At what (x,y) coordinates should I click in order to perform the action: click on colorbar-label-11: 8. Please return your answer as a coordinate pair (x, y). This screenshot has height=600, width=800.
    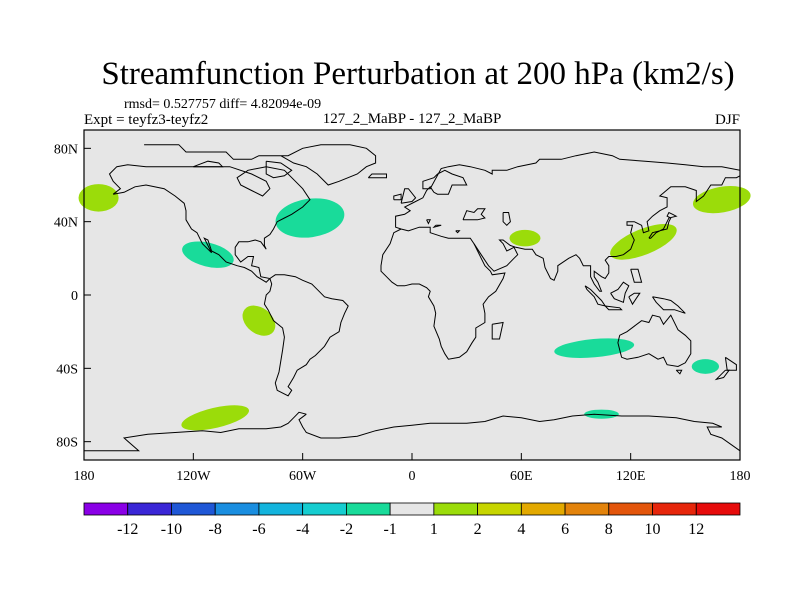
    Looking at the image, I should click on (609, 529).